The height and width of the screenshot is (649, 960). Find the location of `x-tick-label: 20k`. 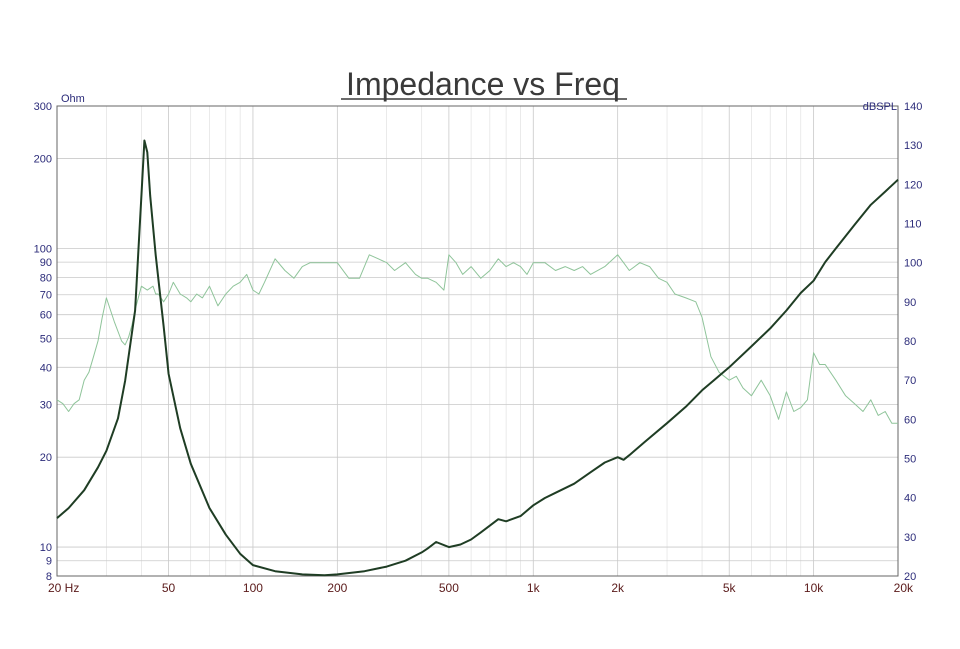

x-tick-label: 20k is located at coordinates (904, 588).